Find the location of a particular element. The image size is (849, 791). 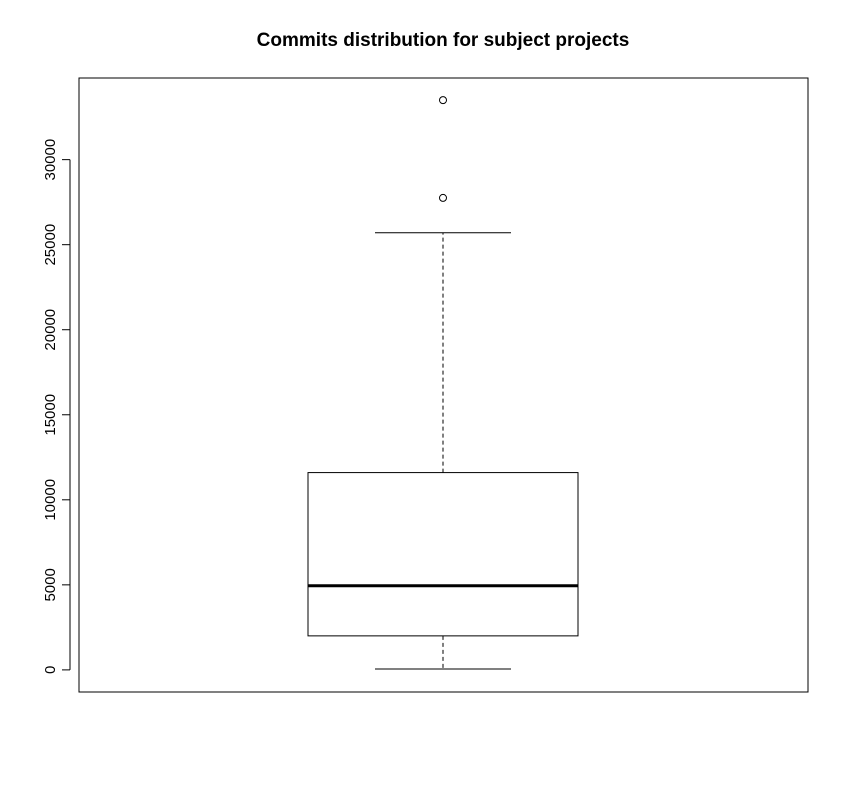

y-tick-label: 20000 is located at coordinates (50, 330).